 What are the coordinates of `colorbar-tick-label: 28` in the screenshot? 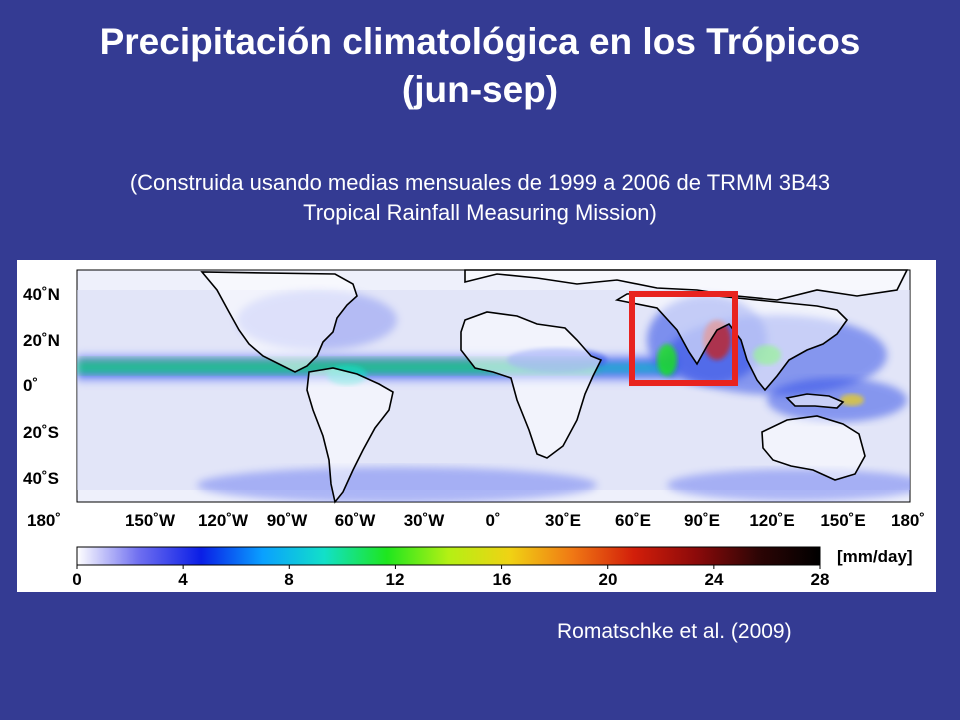 It's located at (820, 579).